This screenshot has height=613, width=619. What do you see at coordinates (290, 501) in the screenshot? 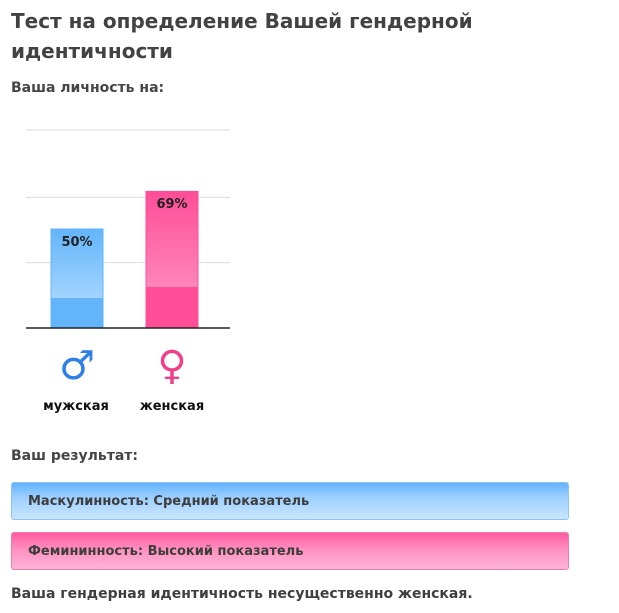
I see `masculinity-result-bar: Маскулинность: Средний показатель` at bounding box center [290, 501].